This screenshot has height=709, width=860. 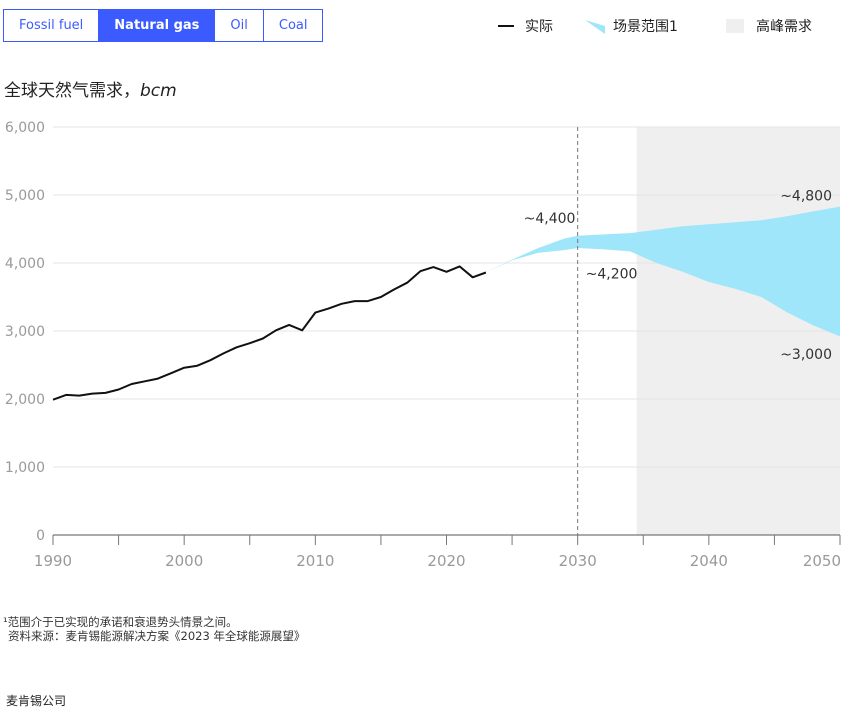 What do you see at coordinates (25, 468) in the screenshot?
I see `y-tick-label: 1,000` at bounding box center [25, 468].